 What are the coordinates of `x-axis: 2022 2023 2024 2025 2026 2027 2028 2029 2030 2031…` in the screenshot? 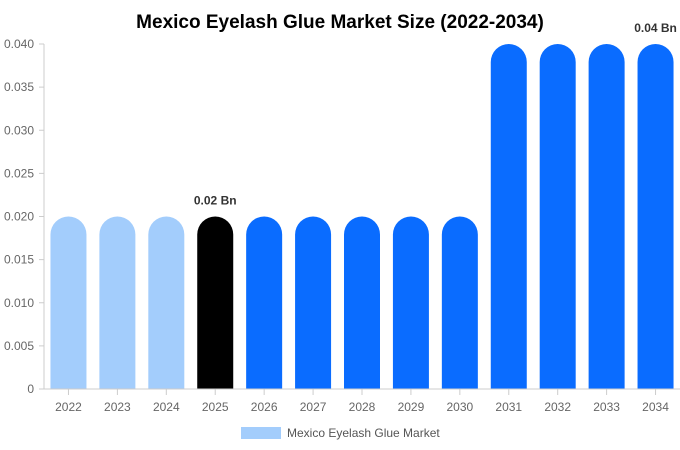 It's located at (362, 401).